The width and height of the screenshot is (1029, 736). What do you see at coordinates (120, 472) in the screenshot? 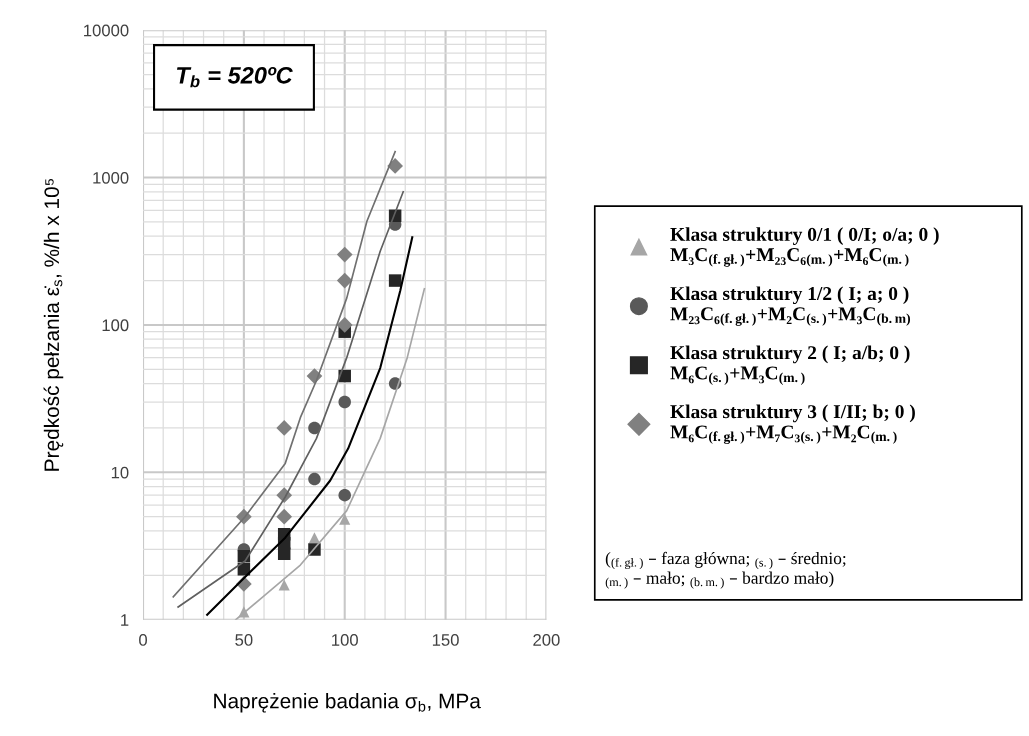
I see `y-tick-label: 10` at bounding box center [120, 472].